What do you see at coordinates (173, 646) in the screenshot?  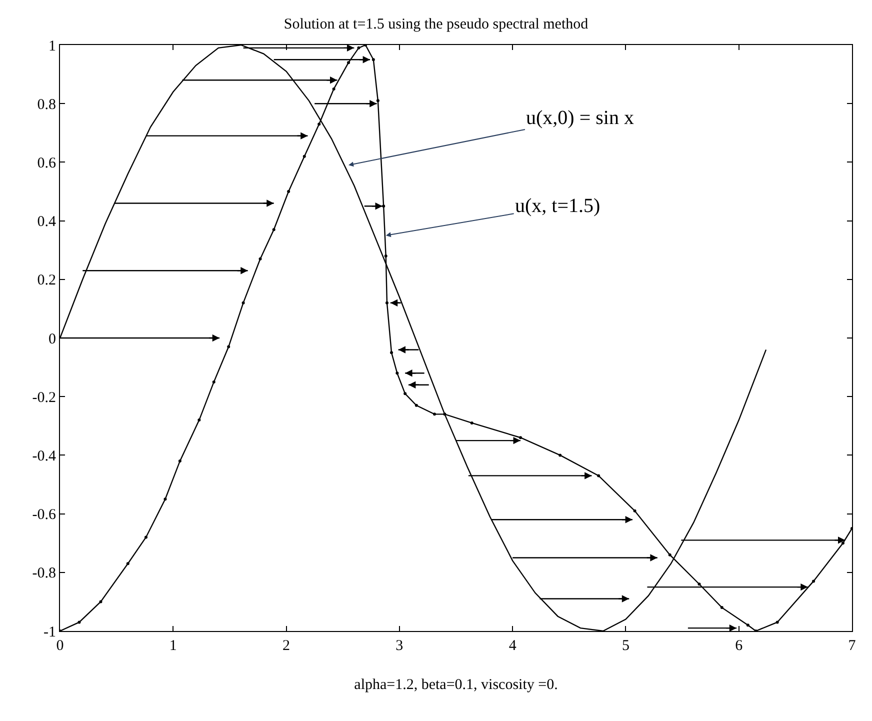 I see `x-tick-label: 1` at bounding box center [173, 646].